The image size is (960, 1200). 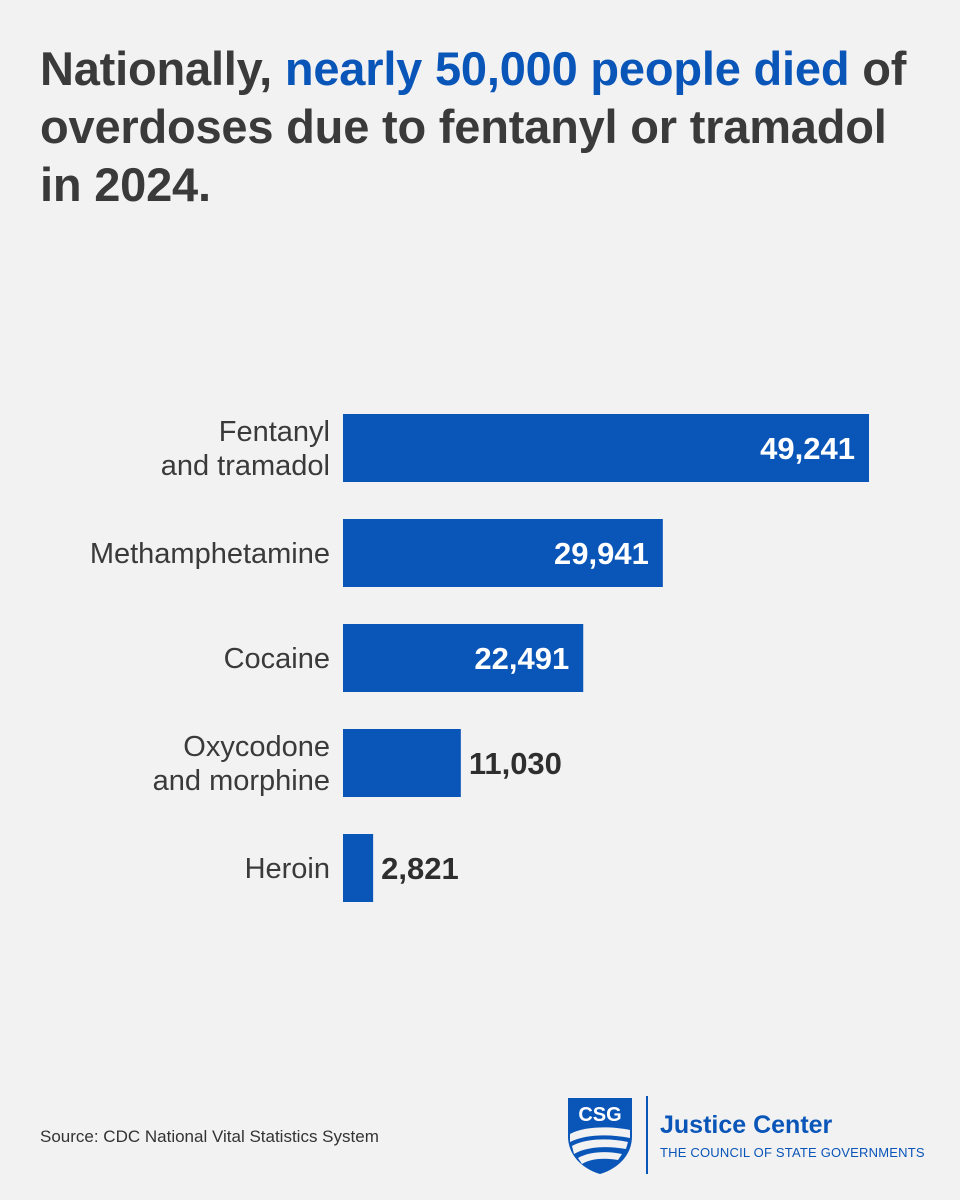 I want to click on value-label: 49,241, so click(x=807, y=448).